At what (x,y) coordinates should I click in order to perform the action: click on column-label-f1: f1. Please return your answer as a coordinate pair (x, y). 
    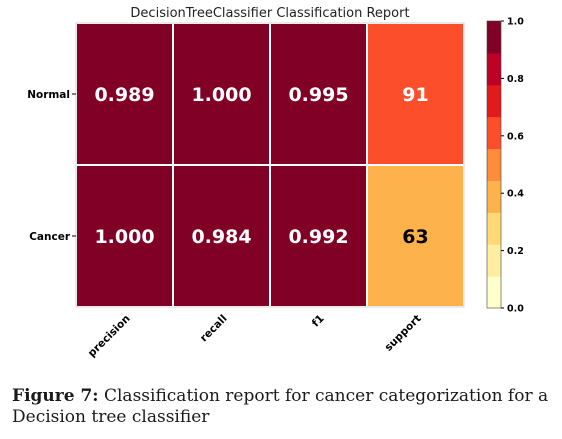
    Looking at the image, I should click on (318, 321).